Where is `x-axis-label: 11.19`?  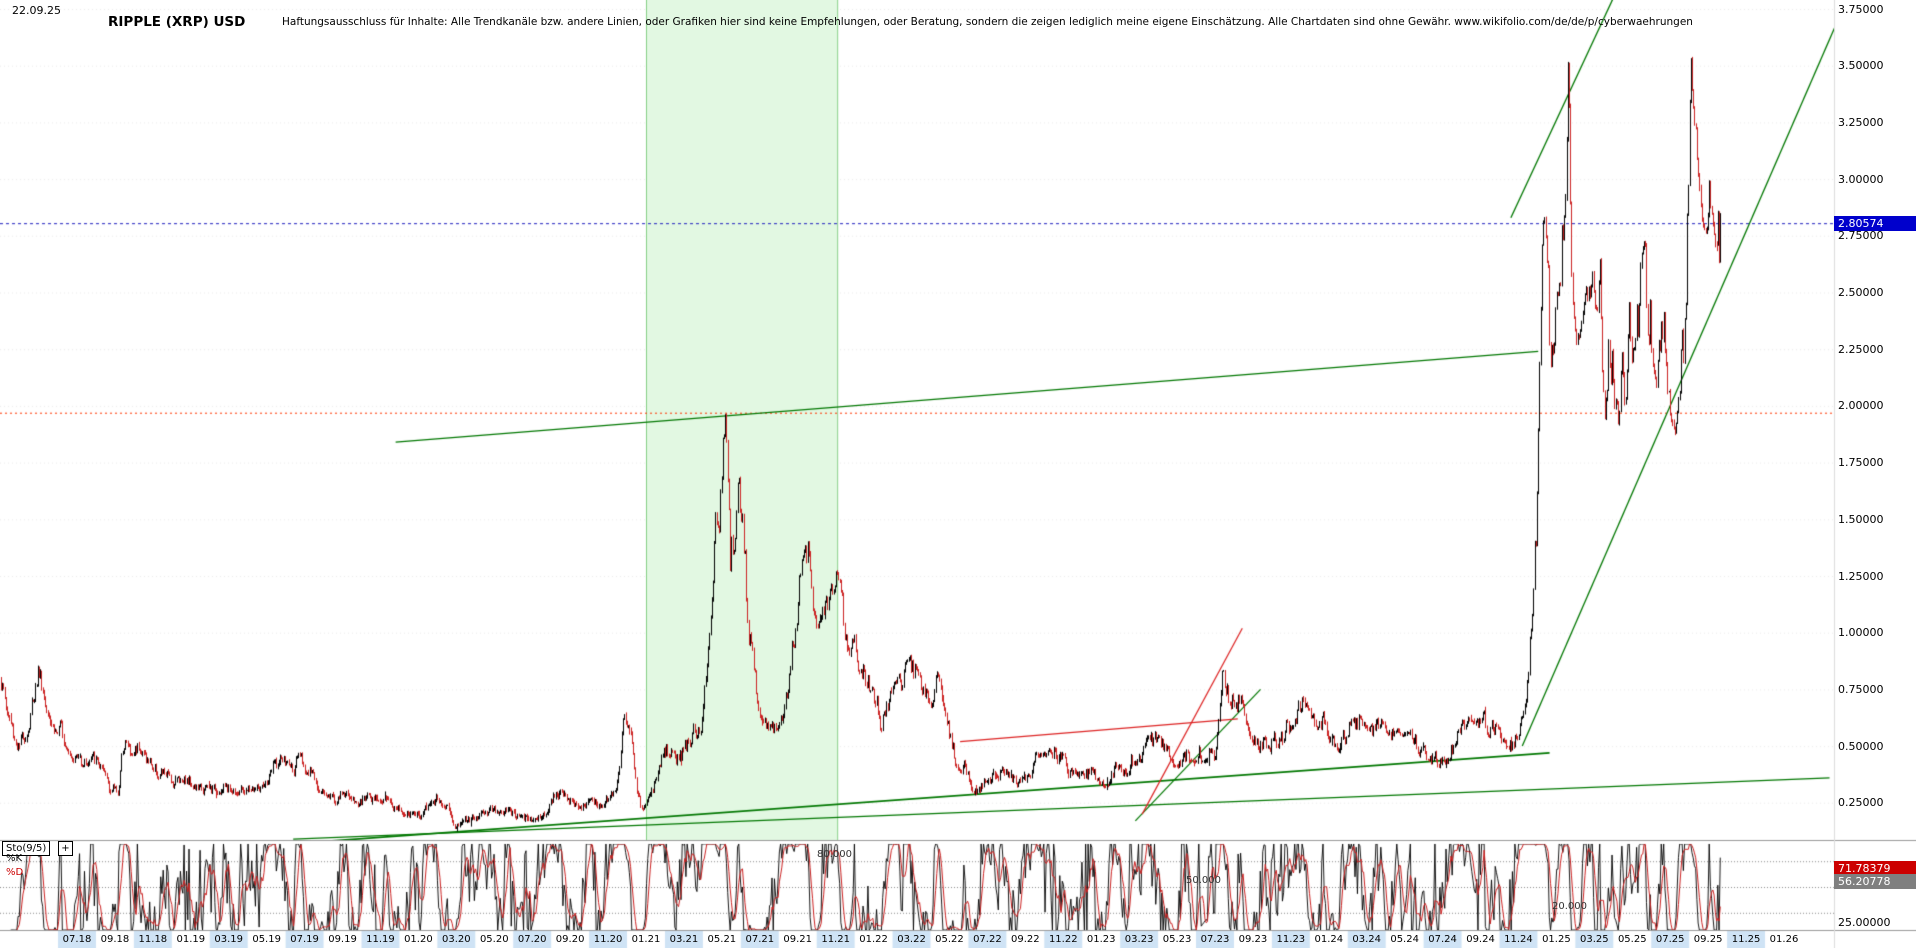 x-axis-label: 11.19 is located at coordinates (380, 939).